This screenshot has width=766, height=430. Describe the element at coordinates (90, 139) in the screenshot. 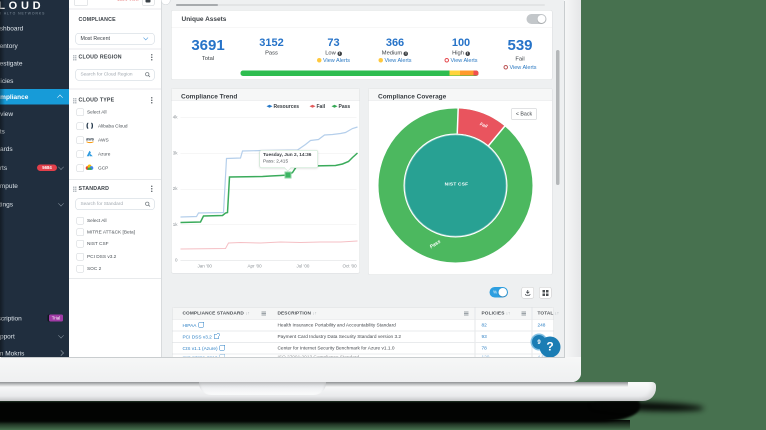

I see `svg-text: aws` at that location.